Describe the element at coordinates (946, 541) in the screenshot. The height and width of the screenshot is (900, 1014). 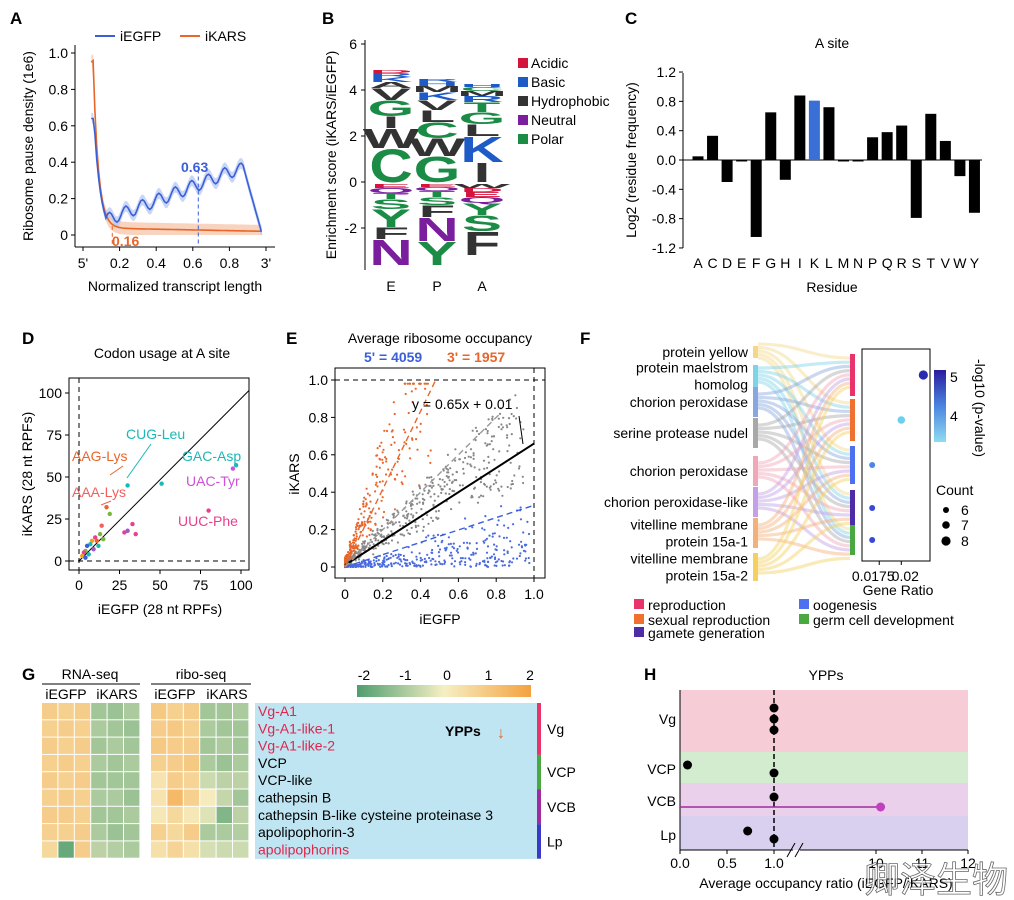
I see `f-count-dot` at that location.